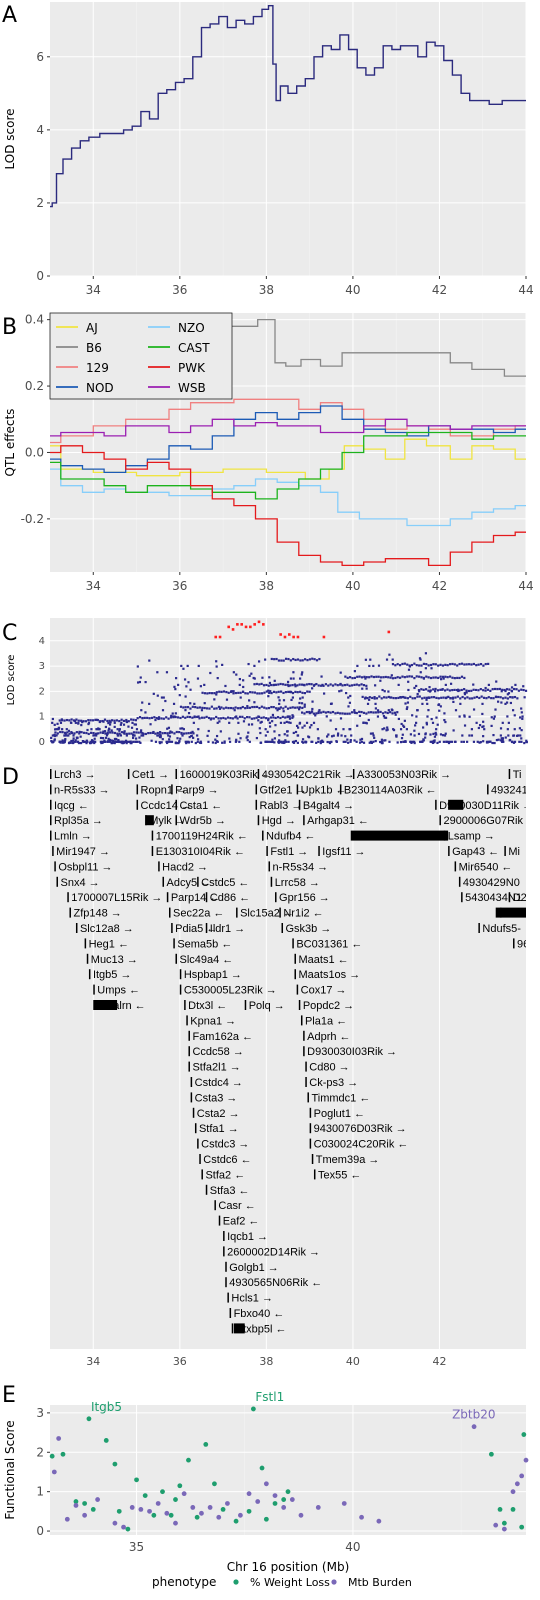 This screenshot has height=1600, width=540. What do you see at coordinates (303, 914) in the screenshot?
I see `gene-label: Nr1i2 ←` at bounding box center [303, 914].